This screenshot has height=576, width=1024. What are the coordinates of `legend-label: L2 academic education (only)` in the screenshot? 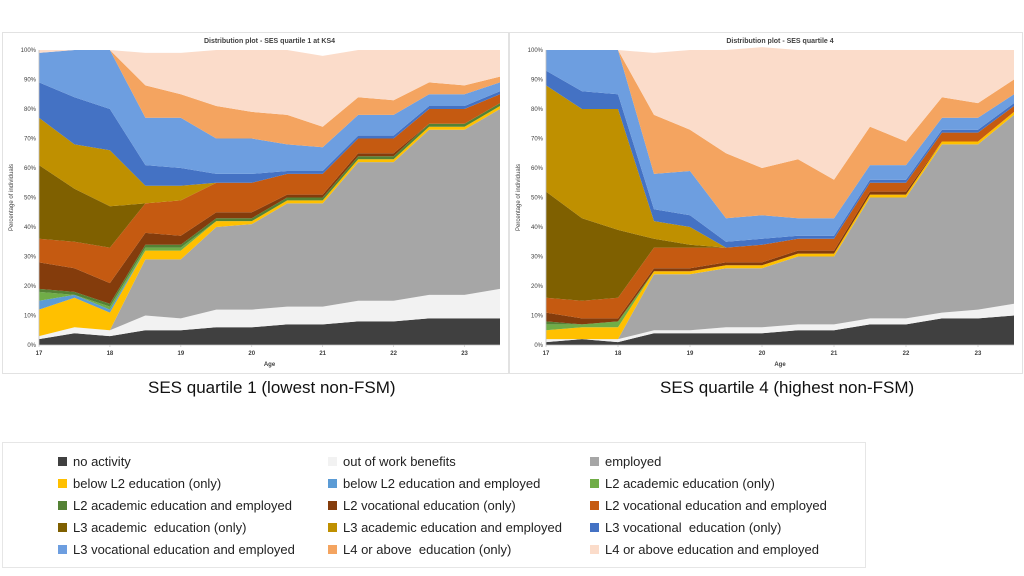 It's located at (690, 483).